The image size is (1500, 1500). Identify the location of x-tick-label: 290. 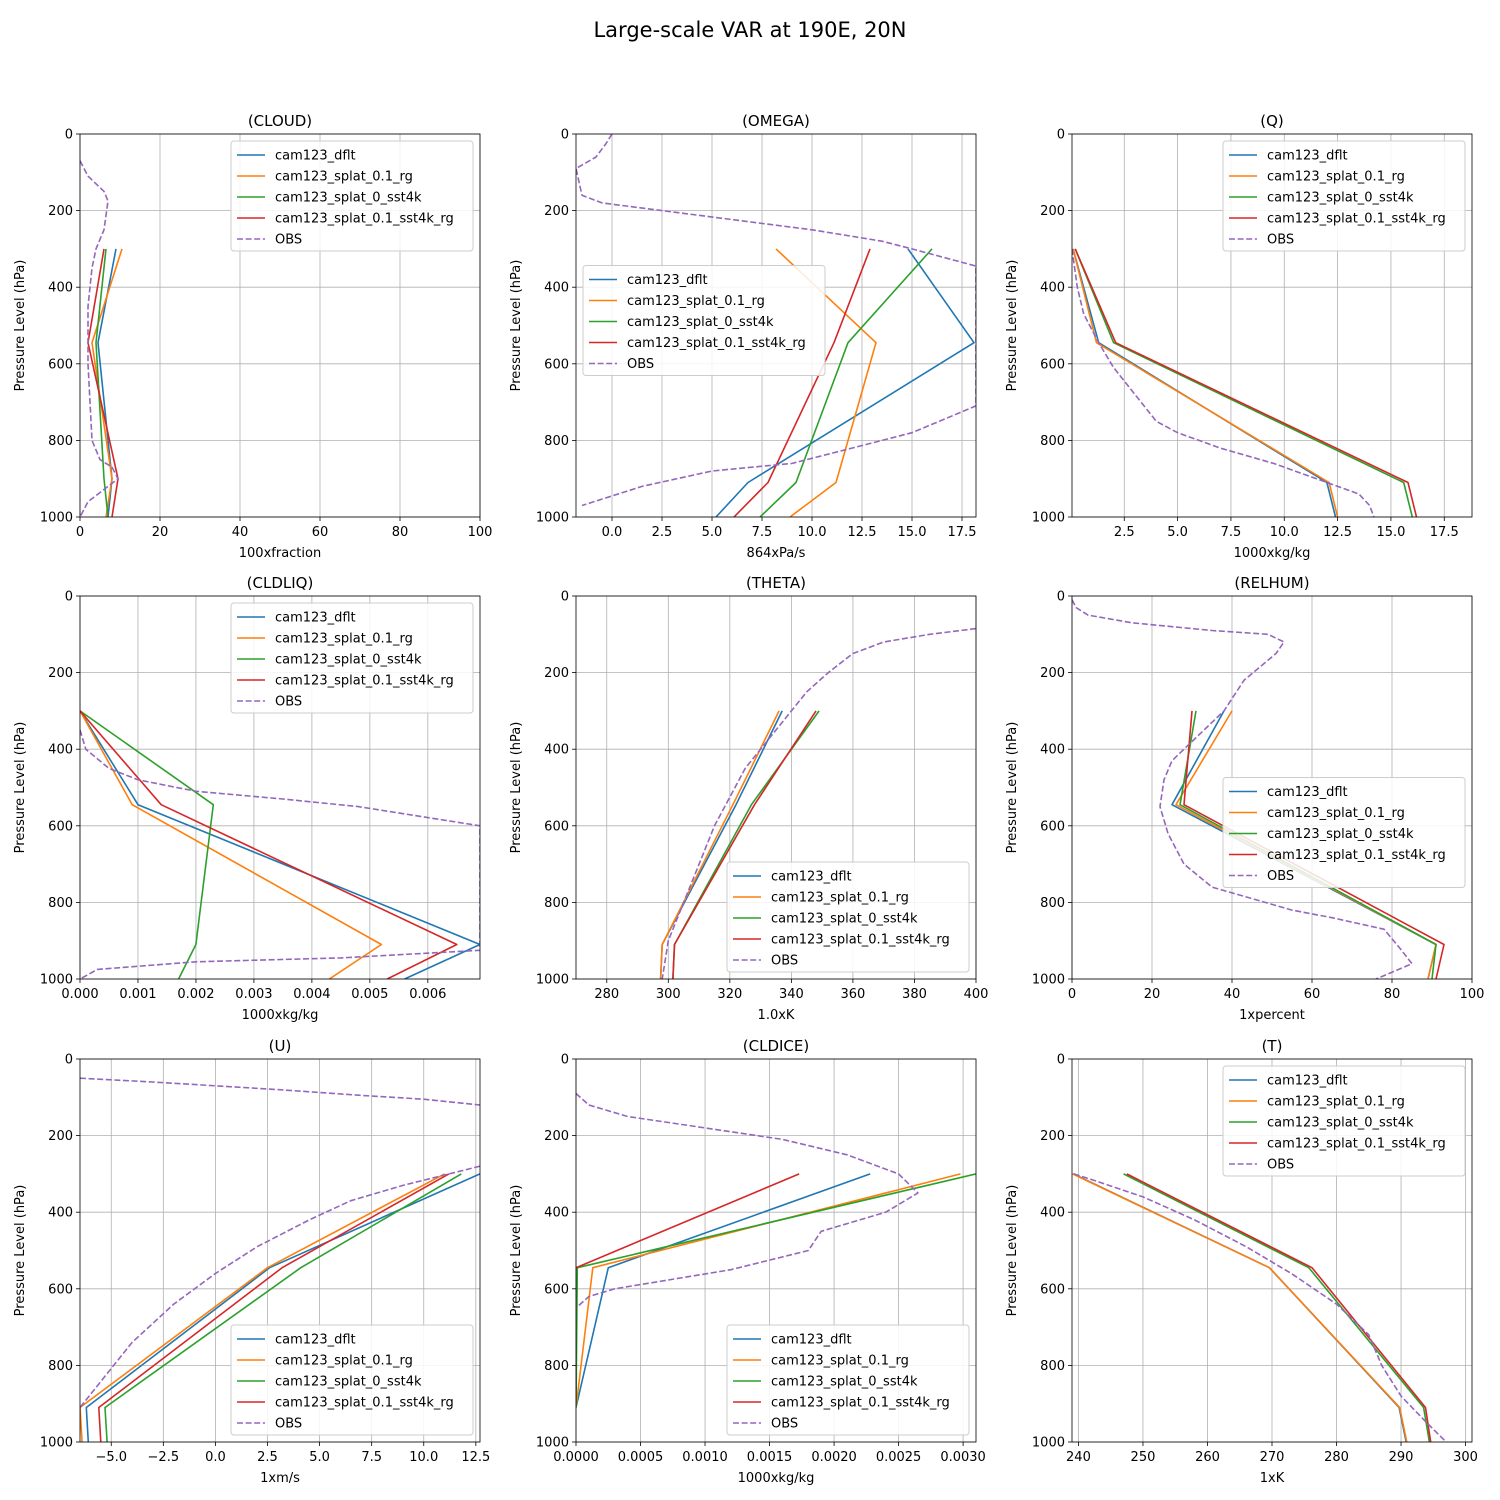
(1401, 1457).